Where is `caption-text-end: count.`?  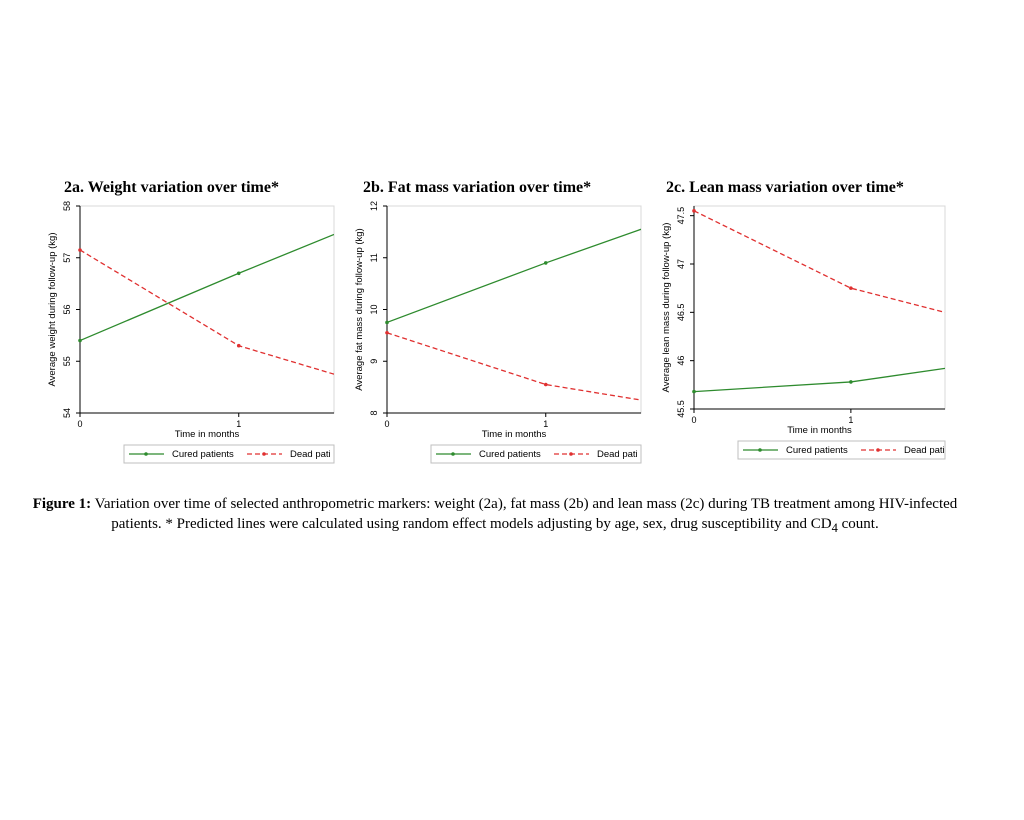
caption-text-end: count. is located at coordinates (858, 524).